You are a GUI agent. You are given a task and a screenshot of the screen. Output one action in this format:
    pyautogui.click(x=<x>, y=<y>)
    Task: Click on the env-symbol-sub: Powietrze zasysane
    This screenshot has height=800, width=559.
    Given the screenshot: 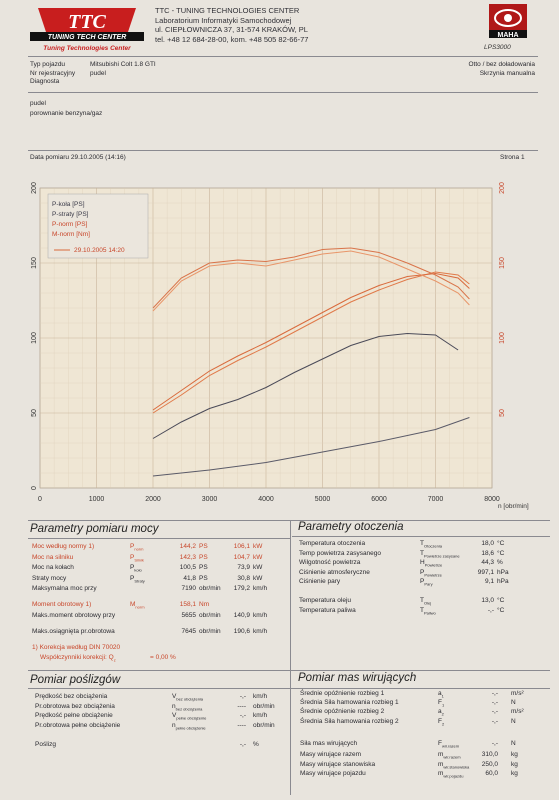 What is the action you would take?
    pyautogui.click(x=441, y=555)
    